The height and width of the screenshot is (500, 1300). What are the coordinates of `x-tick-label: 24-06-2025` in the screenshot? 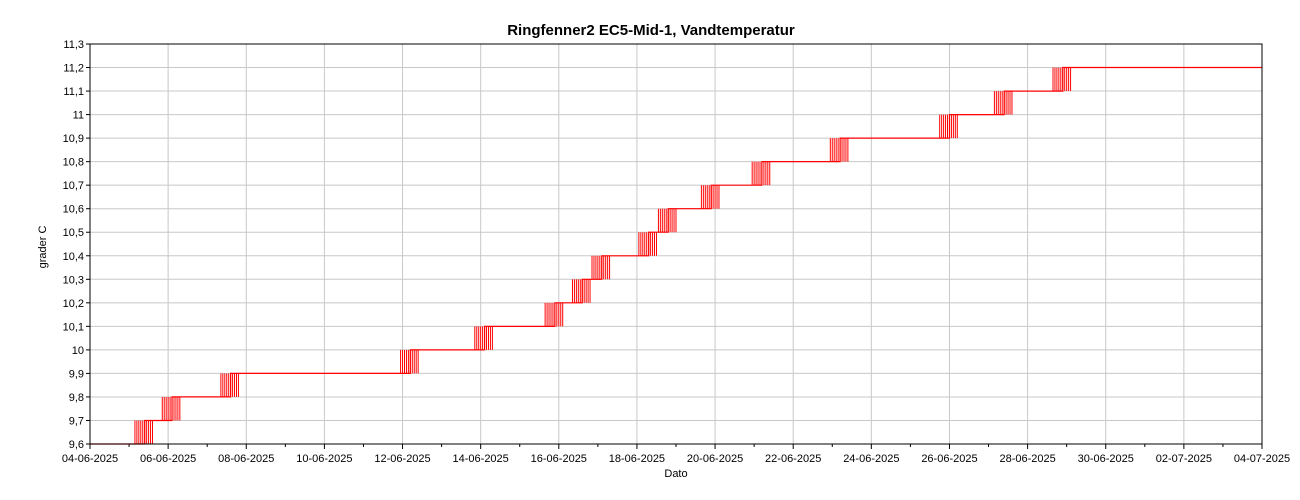 It's located at (871, 459).